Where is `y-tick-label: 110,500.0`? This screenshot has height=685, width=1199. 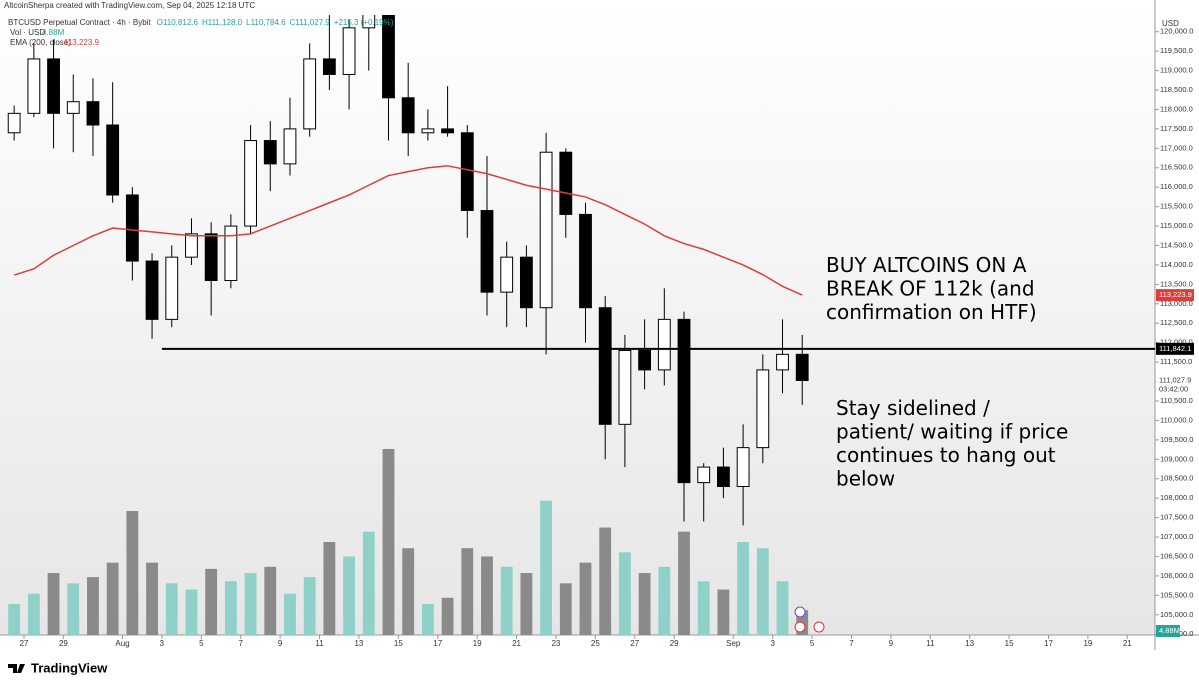 y-tick-label: 110,500.0 is located at coordinates (1176, 400).